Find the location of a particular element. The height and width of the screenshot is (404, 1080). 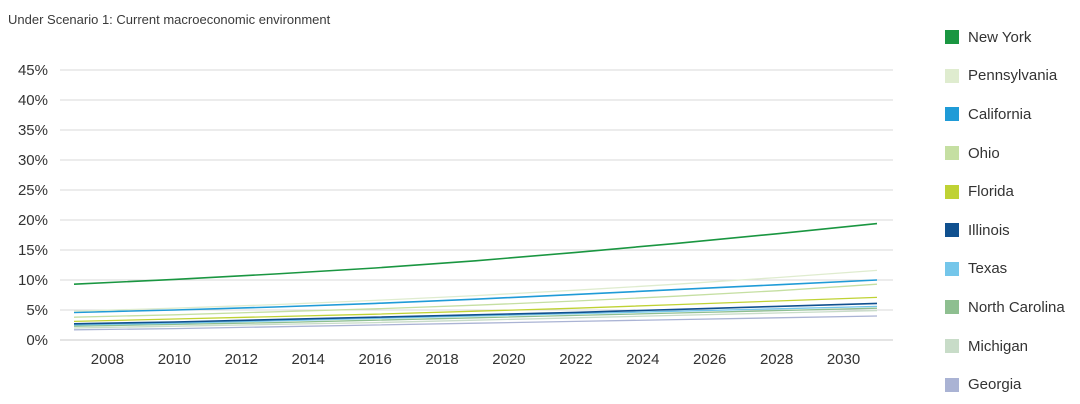

legend-item-california: California is located at coordinates (1005, 114).